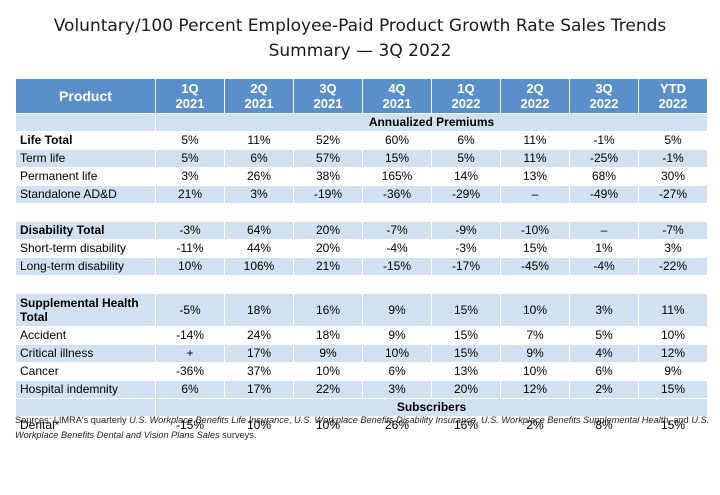 Image resolution: width=720 pixels, height=495 pixels. Describe the element at coordinates (535, 389) in the screenshot. I see `cell-value: 12%` at that location.